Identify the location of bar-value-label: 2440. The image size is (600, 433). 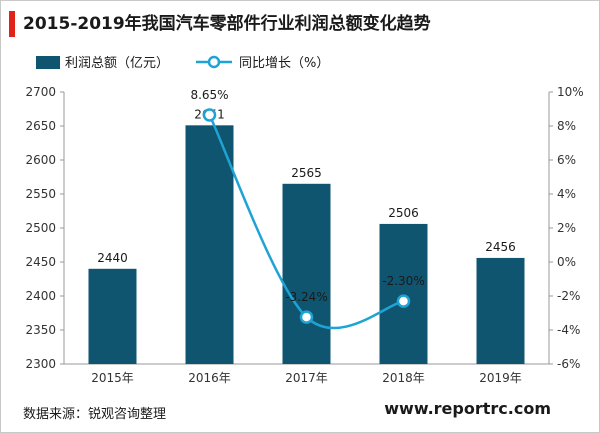
(112, 258).